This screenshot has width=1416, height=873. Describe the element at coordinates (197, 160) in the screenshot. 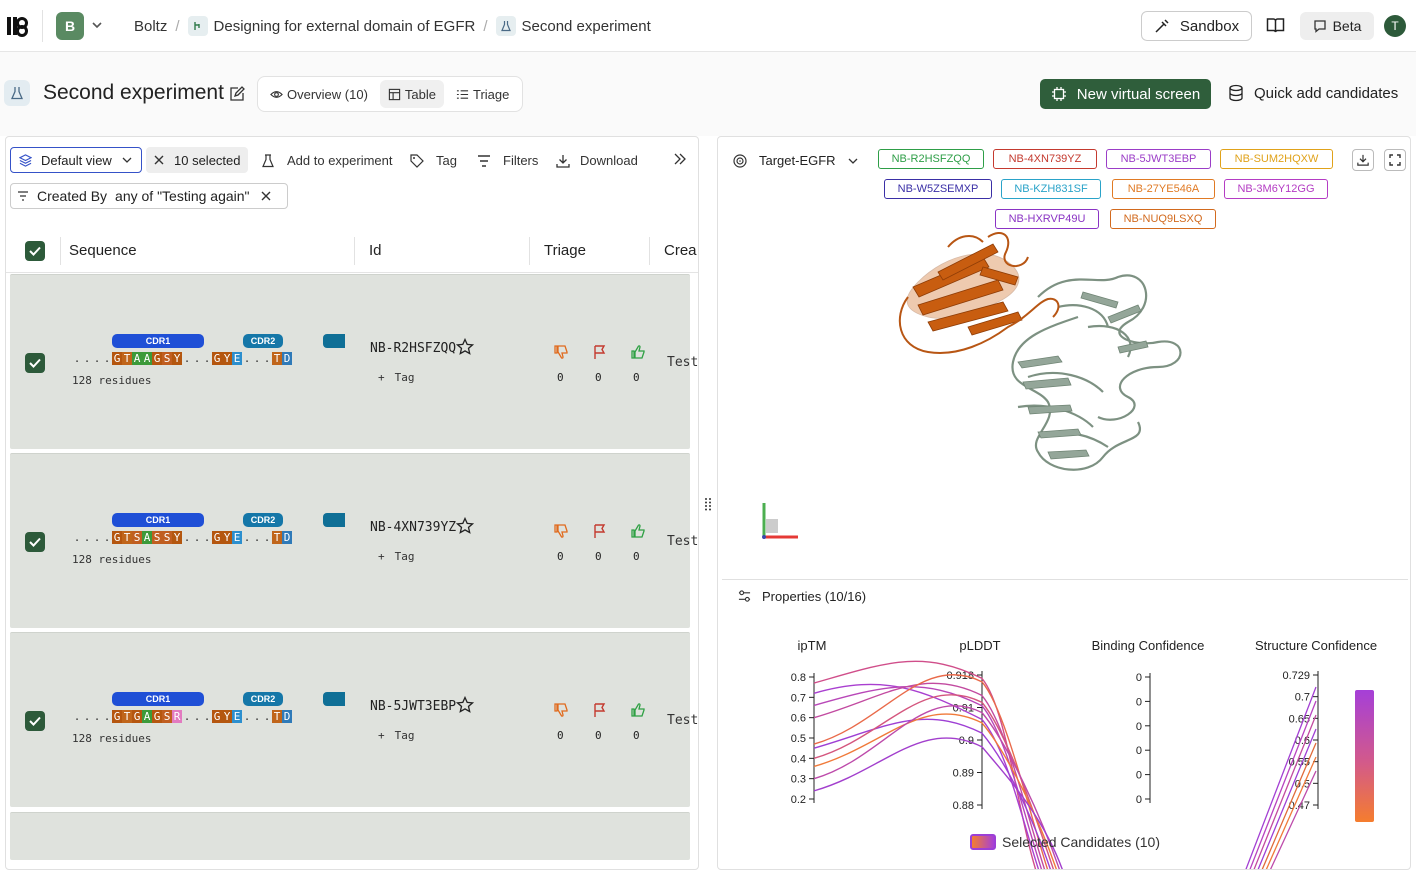

I see `selection-chip: 10 selected` at that location.